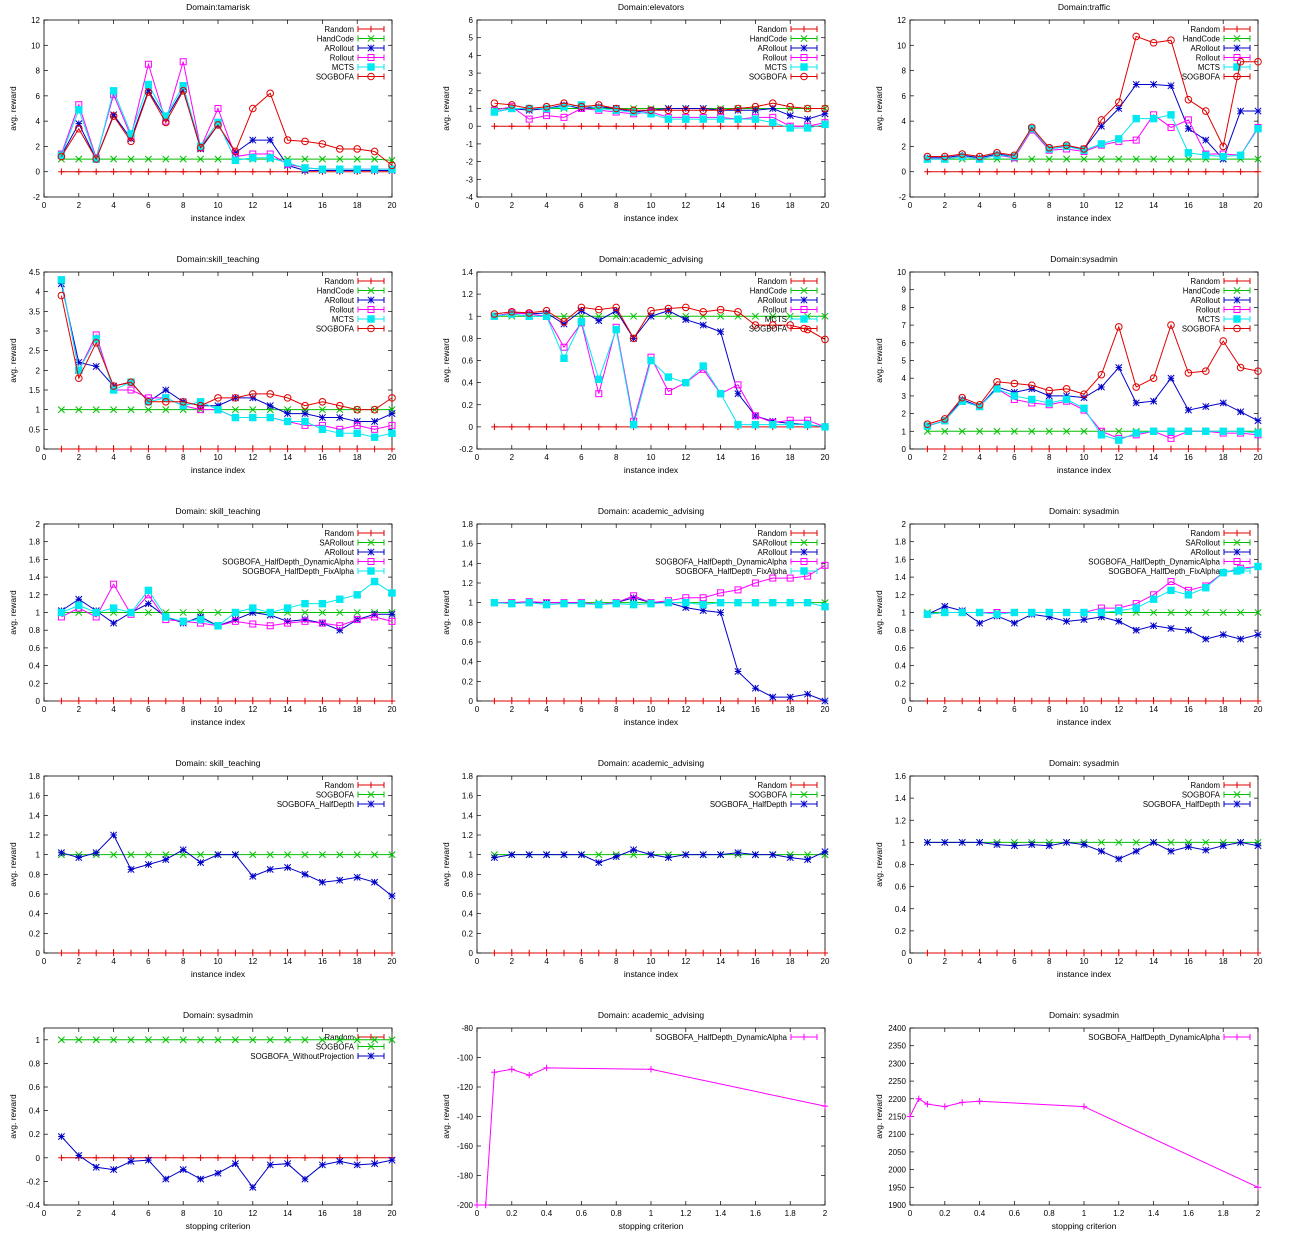 This screenshot has height=1260, width=1299. What do you see at coordinates (465, 1087) in the screenshot?
I see `y-tick-label: -120` at bounding box center [465, 1087].